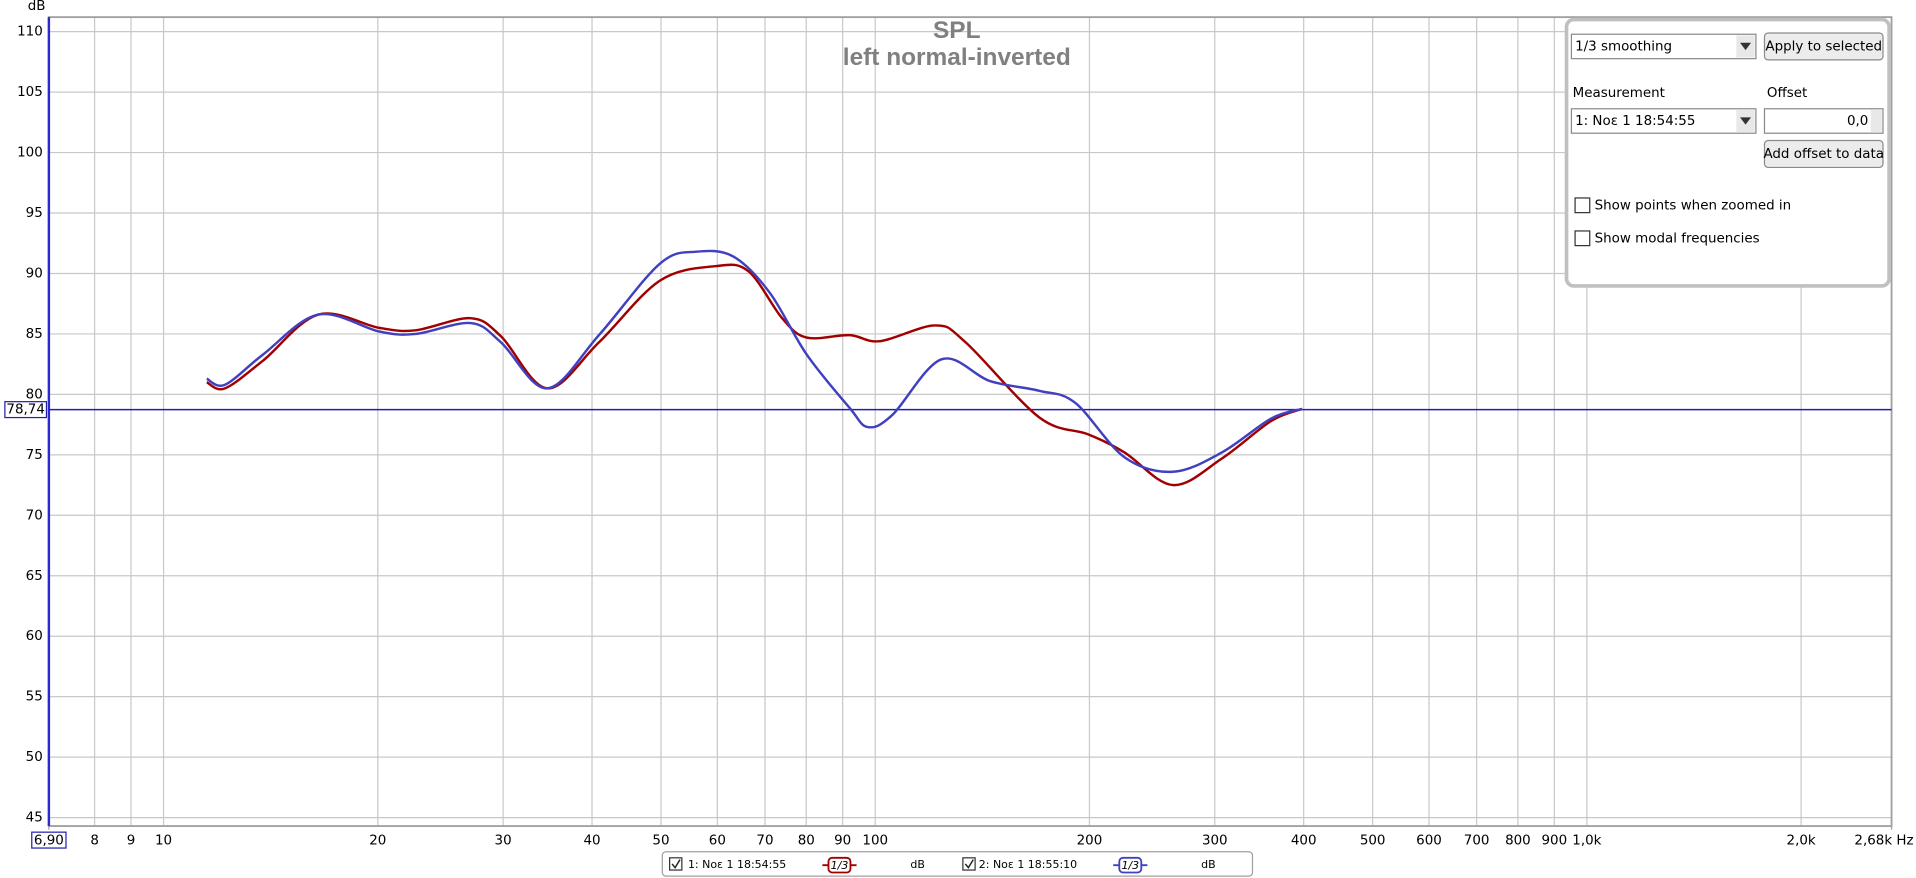  I want to click on y-tick-label: 95, so click(34, 213).